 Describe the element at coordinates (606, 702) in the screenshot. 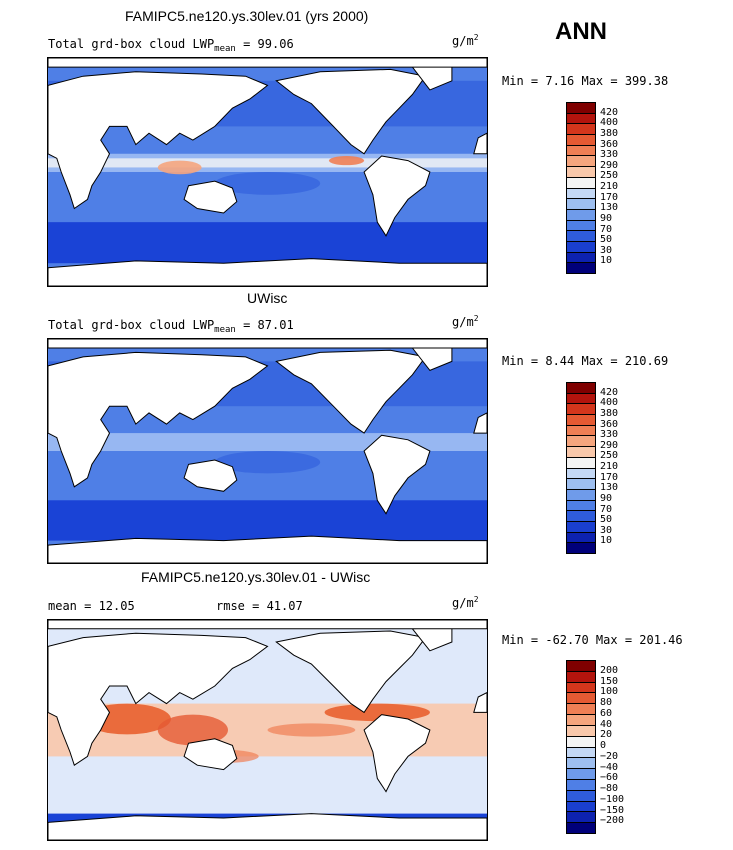

I see `colorbar-tick-label: 80` at that location.